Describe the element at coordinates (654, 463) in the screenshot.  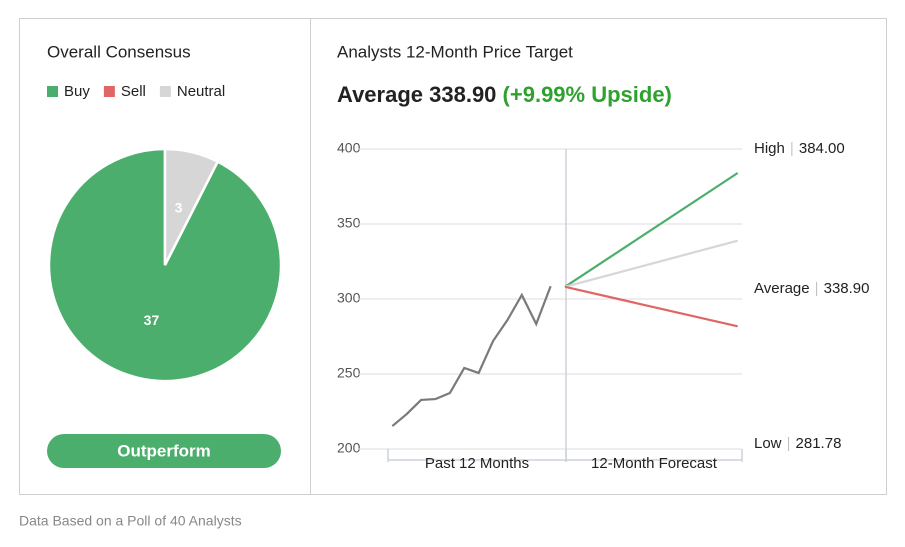
I see `section-label: 12-Month Forecast` at that location.